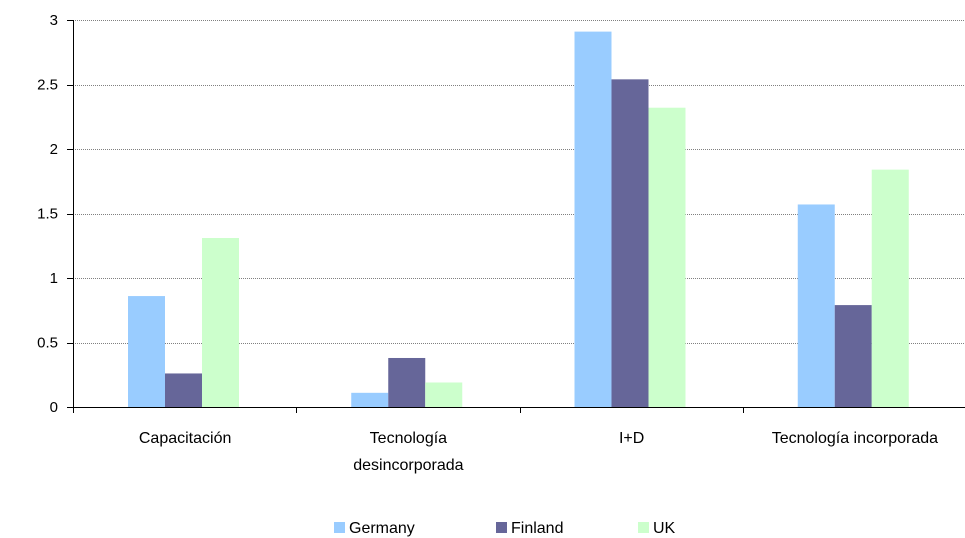  I want to click on legend-swatch-uk, so click(643, 527).